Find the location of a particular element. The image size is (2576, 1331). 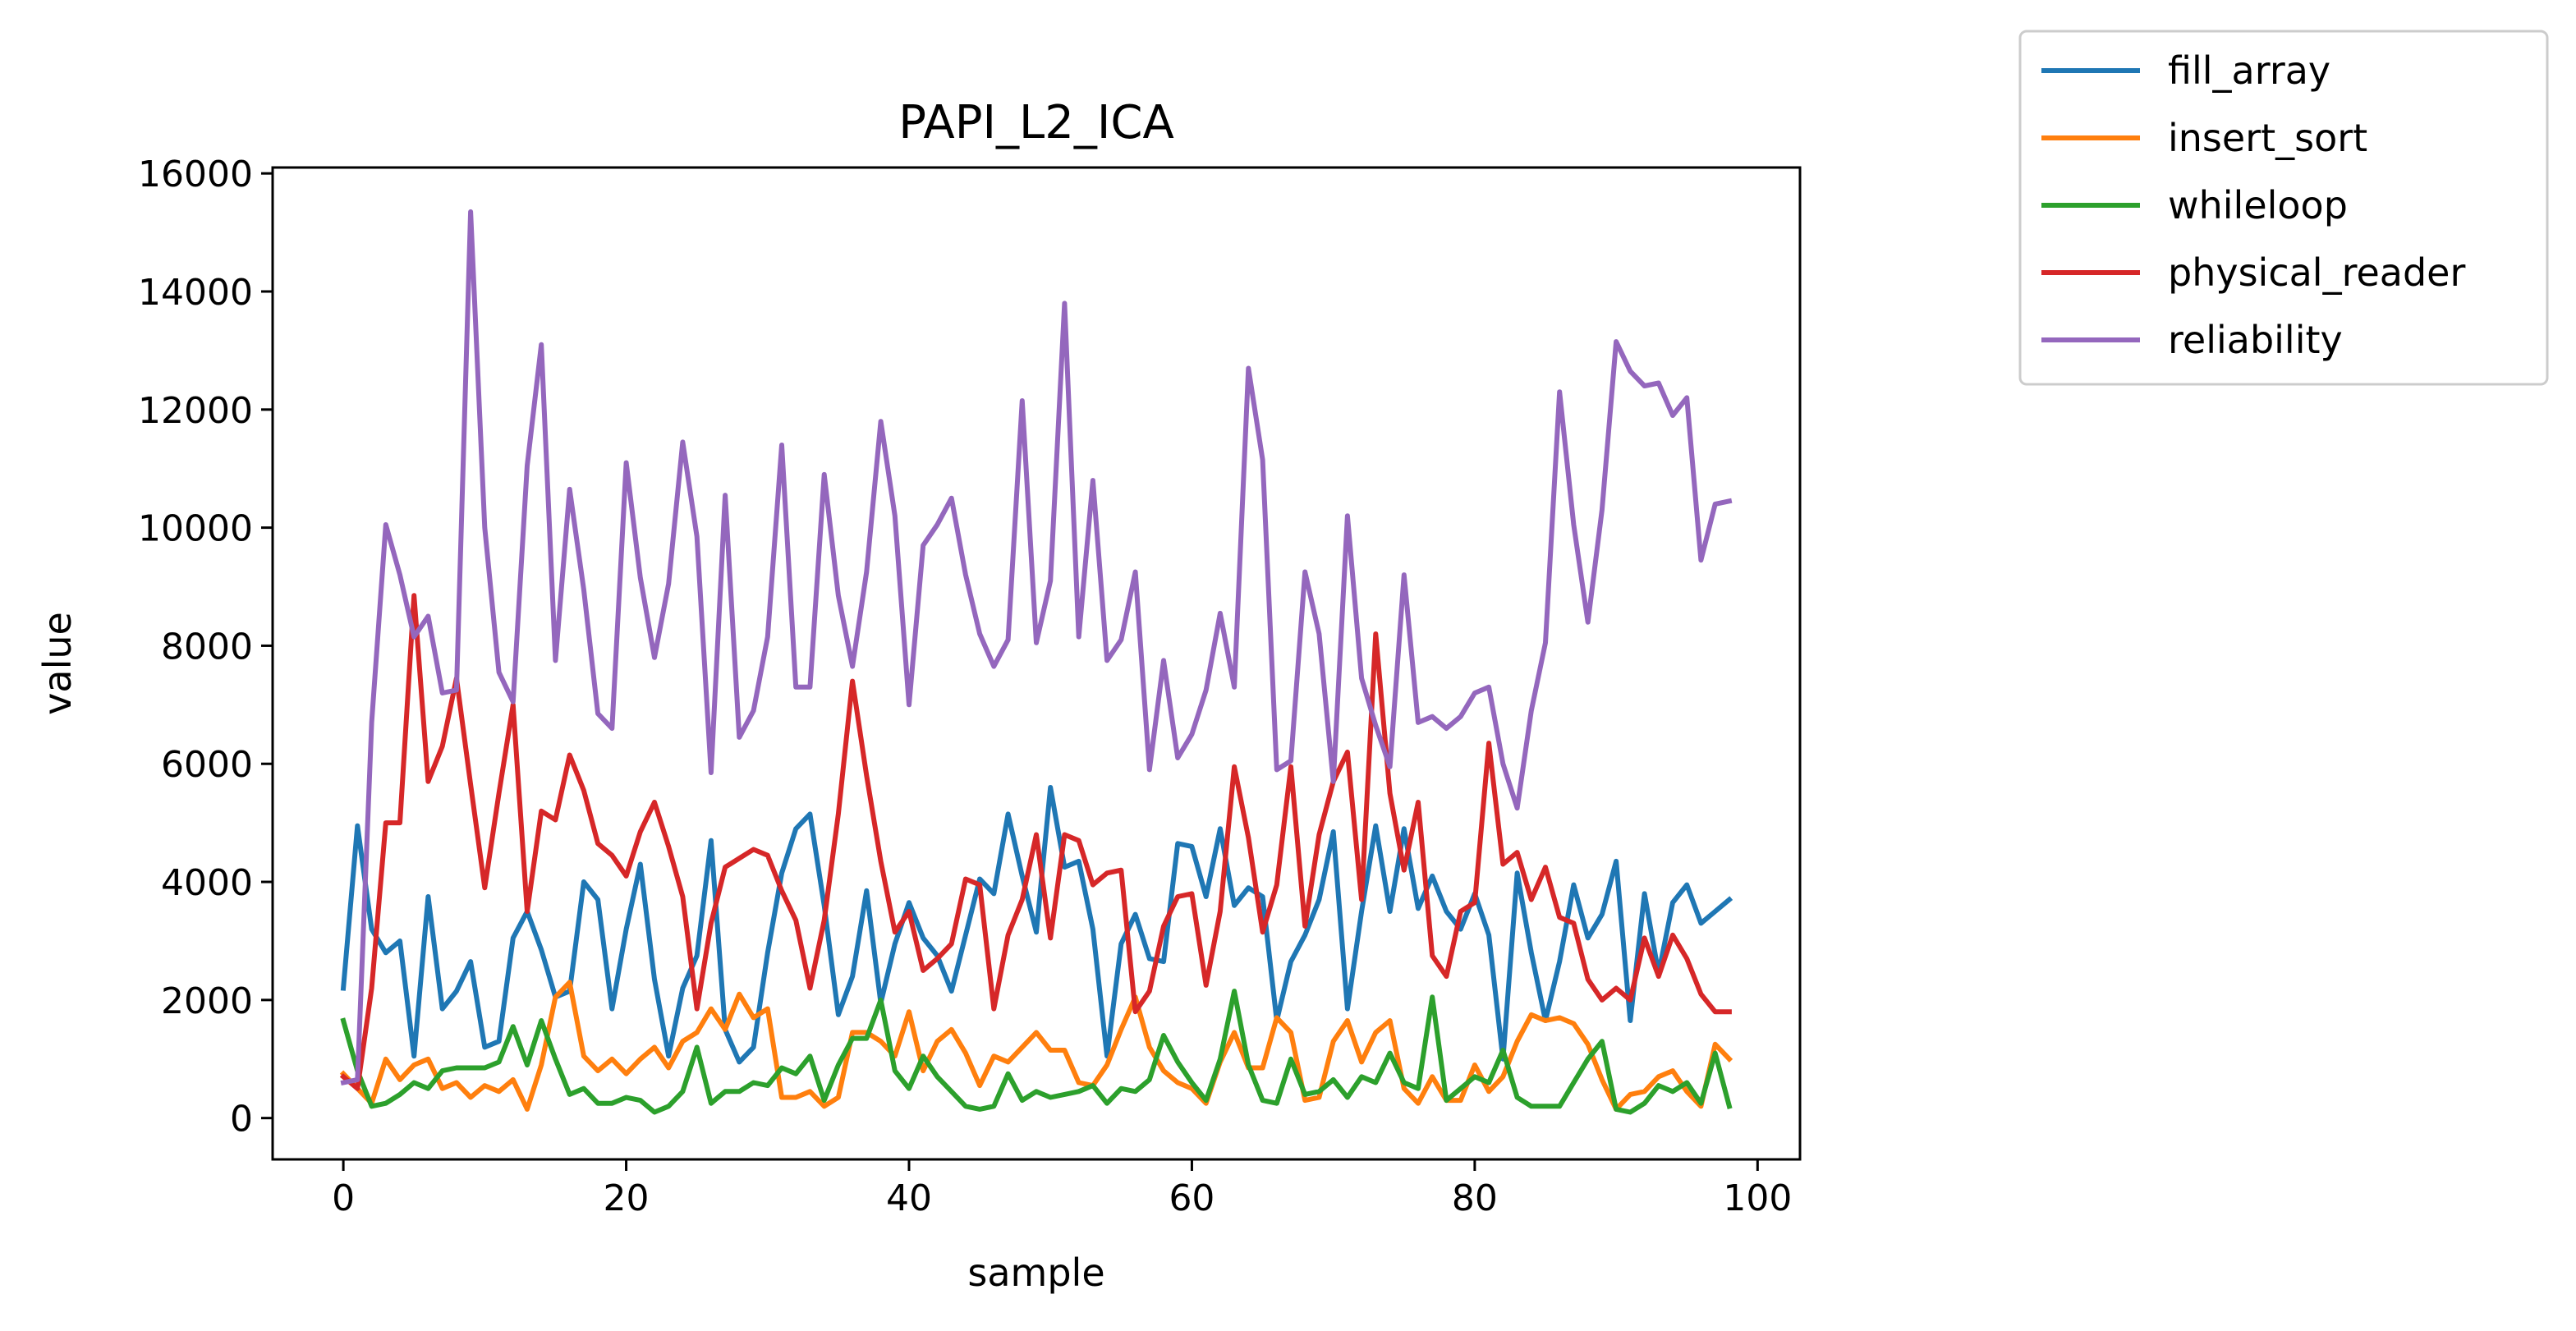

legend-frame is located at coordinates (2283, 208).